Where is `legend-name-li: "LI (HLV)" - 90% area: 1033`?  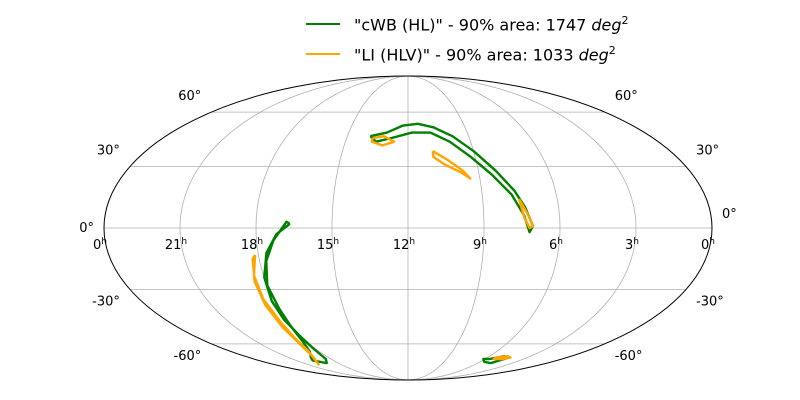 legend-name-li: "LI (HLV)" - 90% area: 1033 is located at coordinates (464, 55).